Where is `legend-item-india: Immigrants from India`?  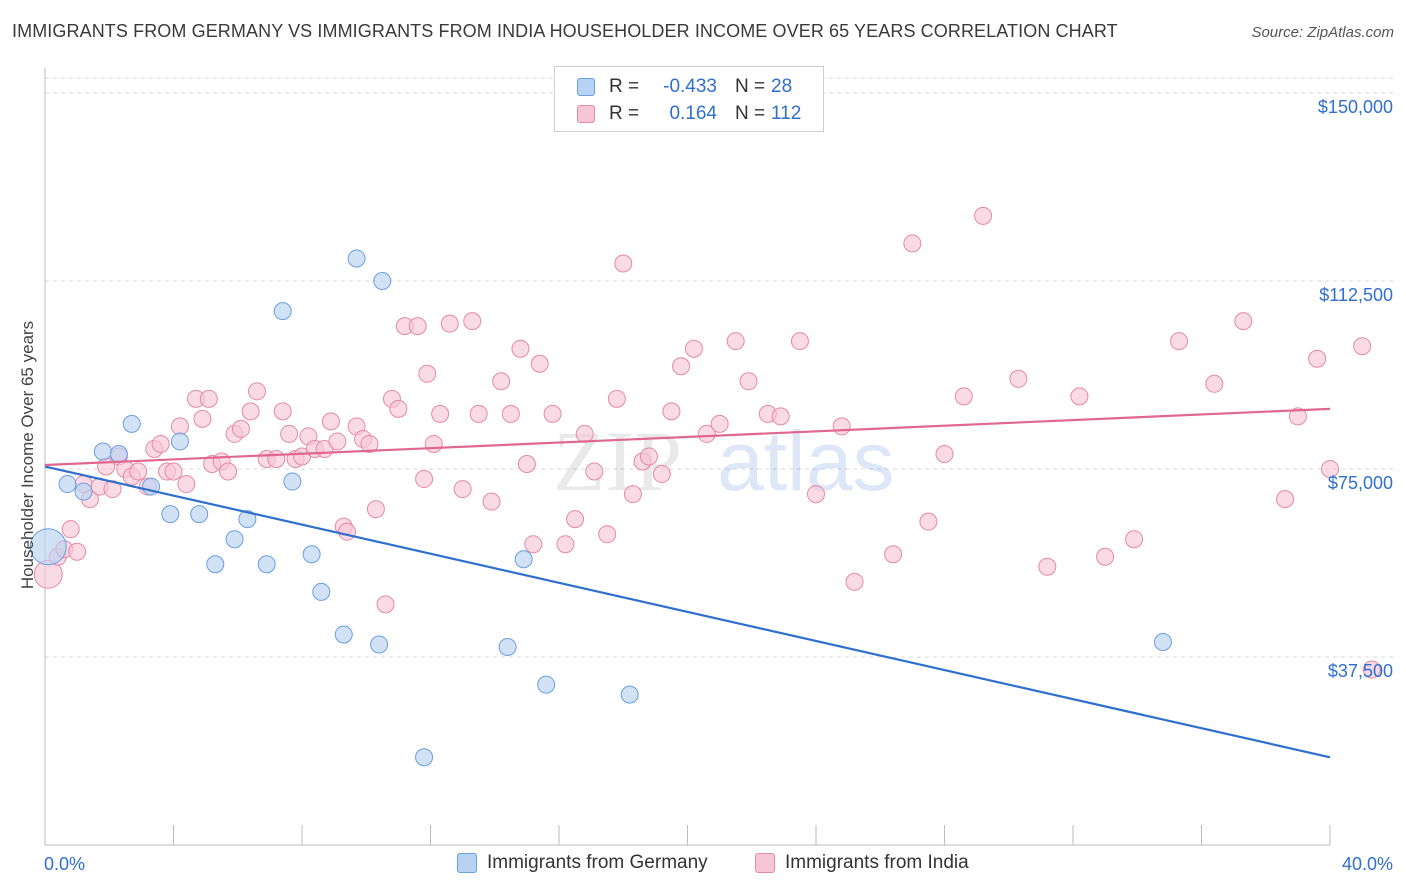
legend-item-india: Immigrants from India is located at coordinates (862, 863).